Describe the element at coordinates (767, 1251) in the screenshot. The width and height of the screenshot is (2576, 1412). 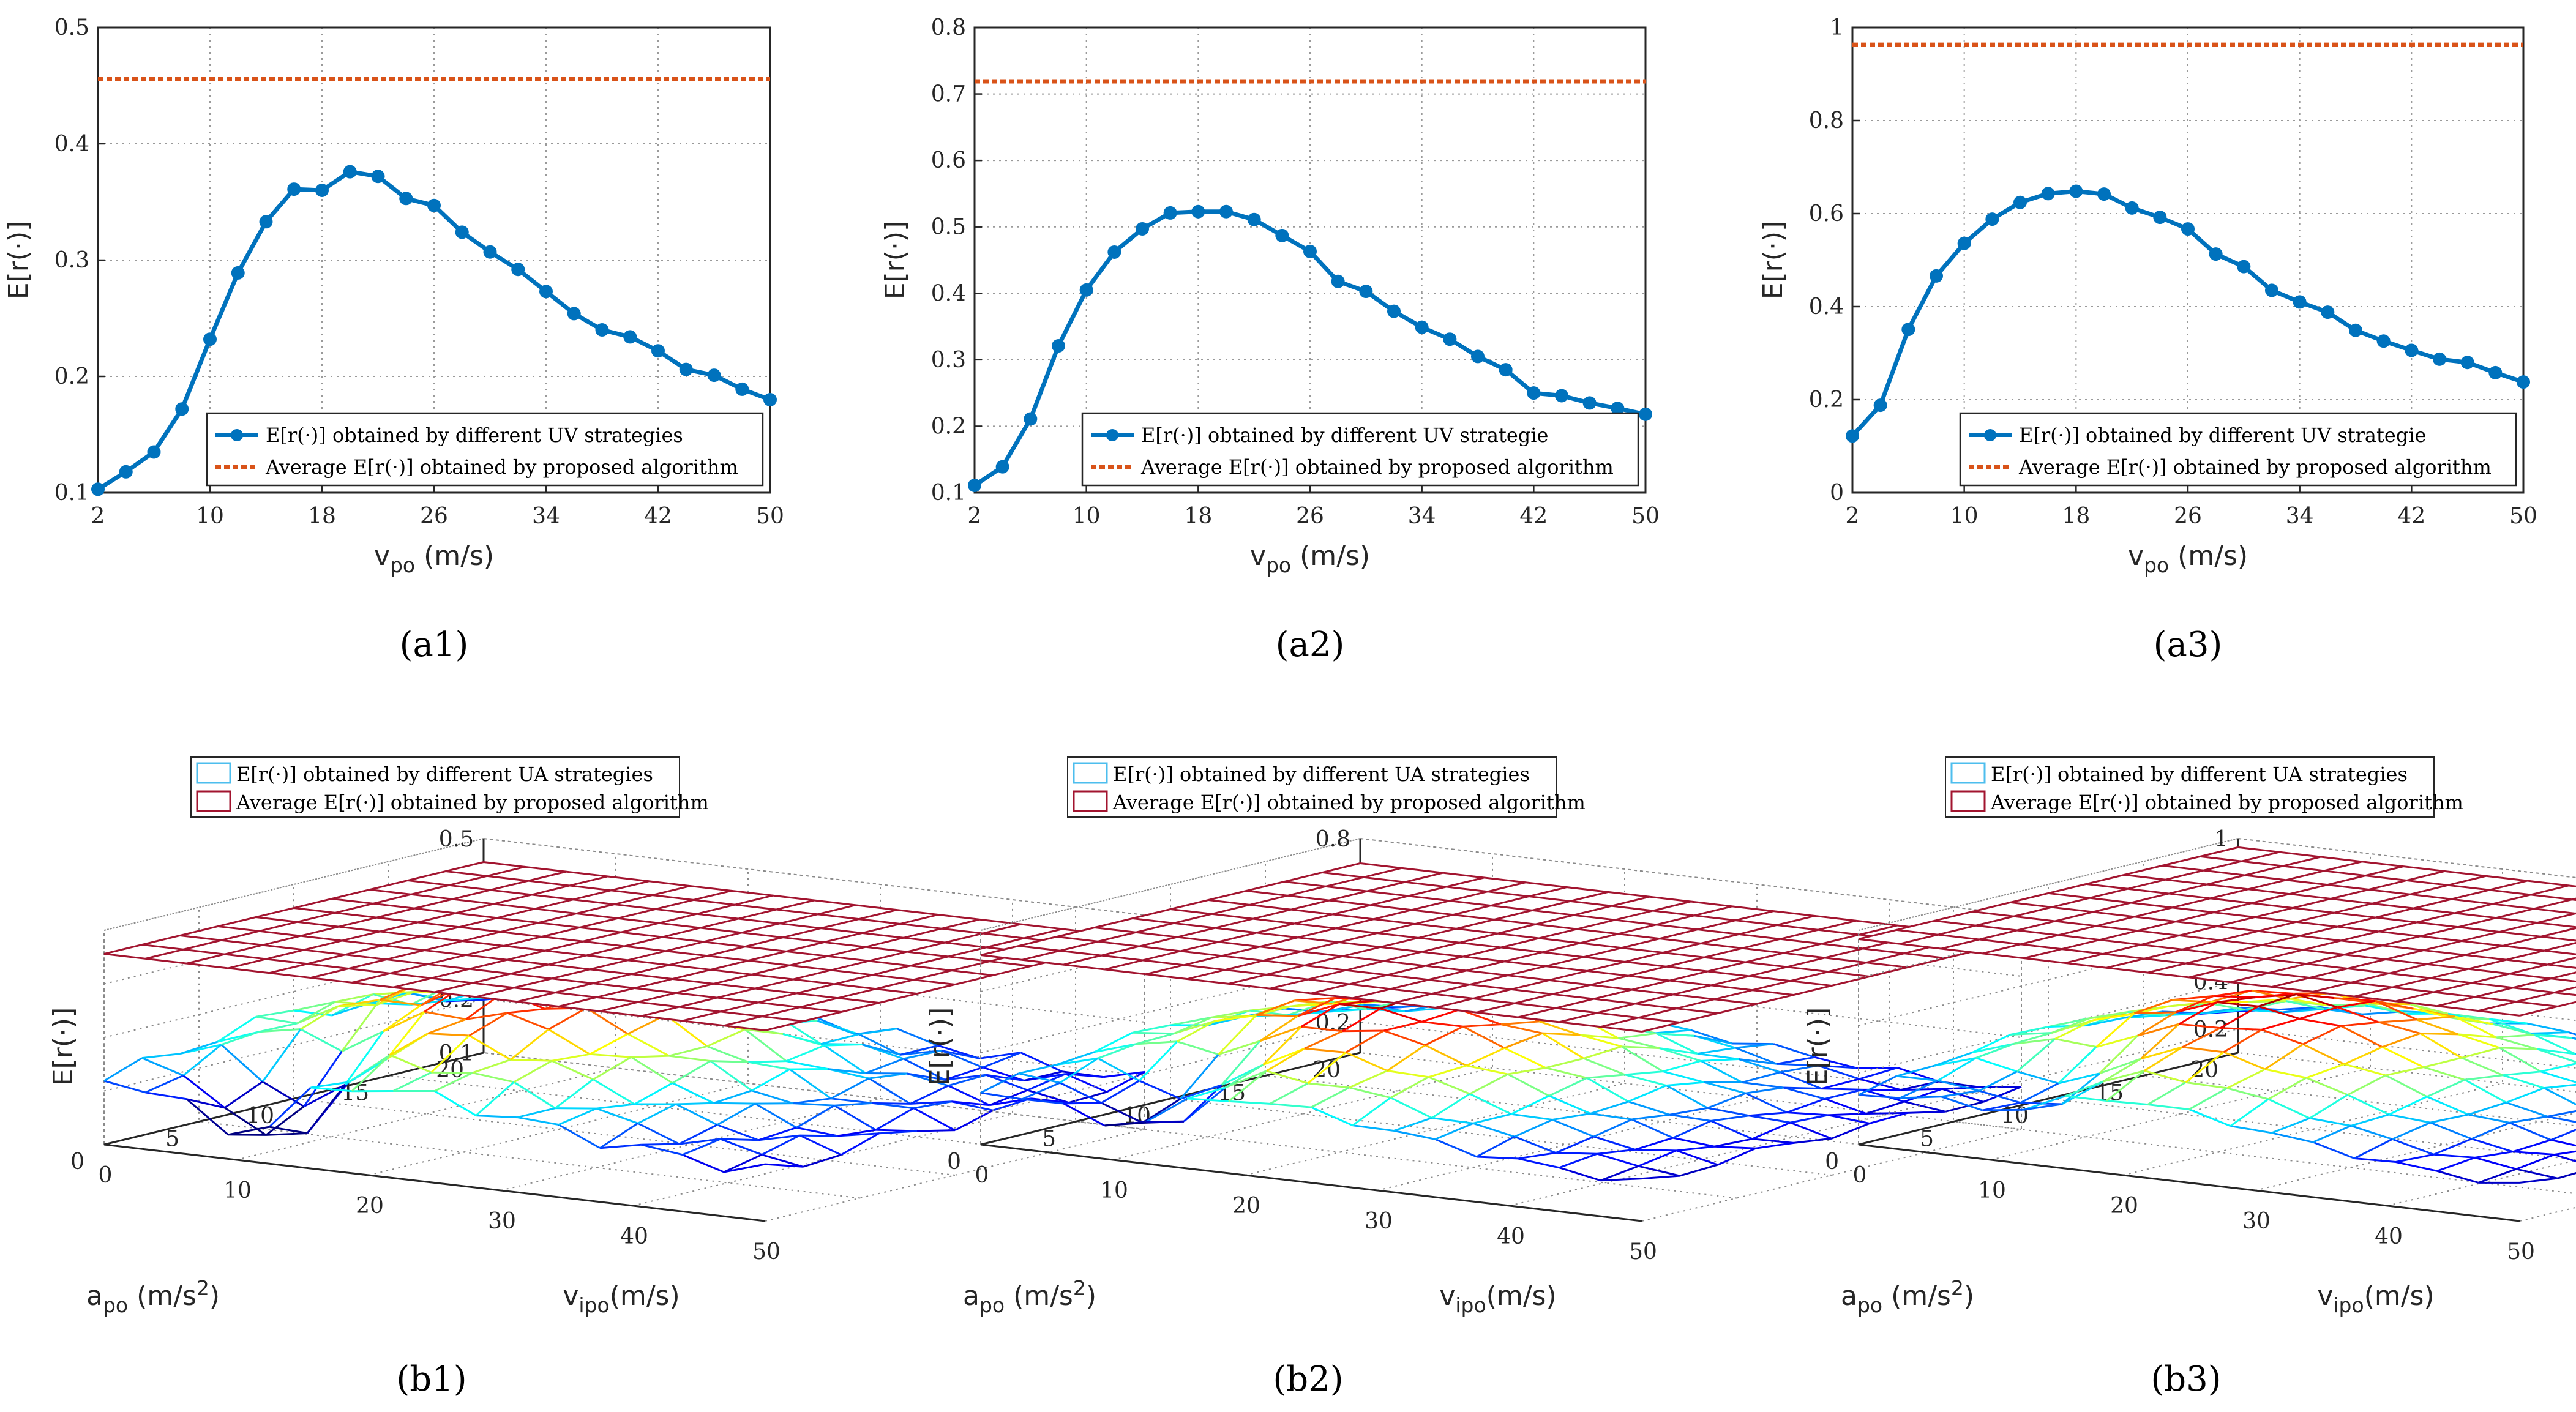
I see `x-tick-label: 50` at that location.